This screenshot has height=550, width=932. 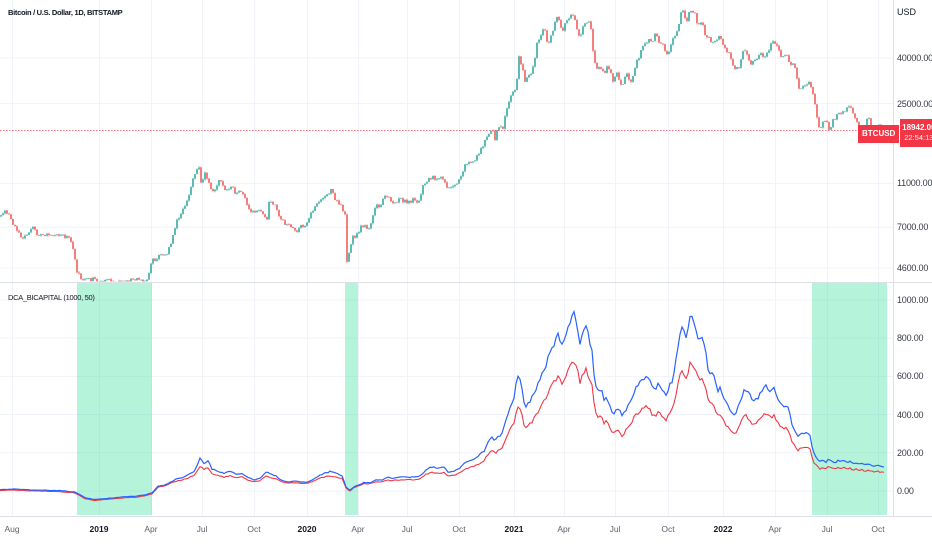 What do you see at coordinates (910, 452) in the screenshot?
I see `indicator-tick-label: 200.00` at bounding box center [910, 452].